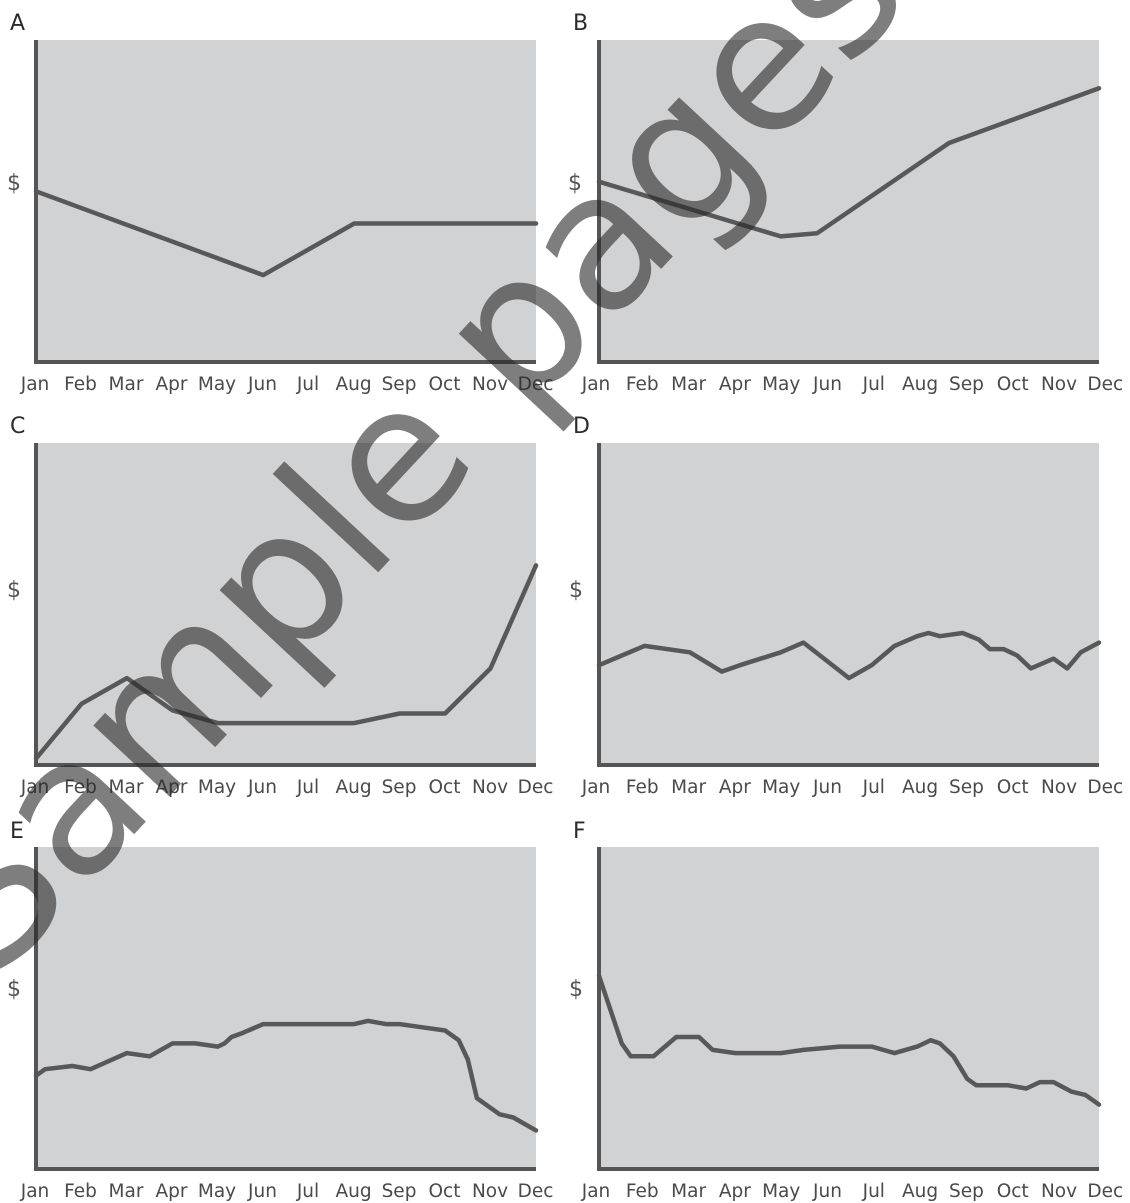 This screenshot has height=1203, width=1130. Describe the element at coordinates (17, 831) in the screenshot. I see `panel-letter: E` at that location.